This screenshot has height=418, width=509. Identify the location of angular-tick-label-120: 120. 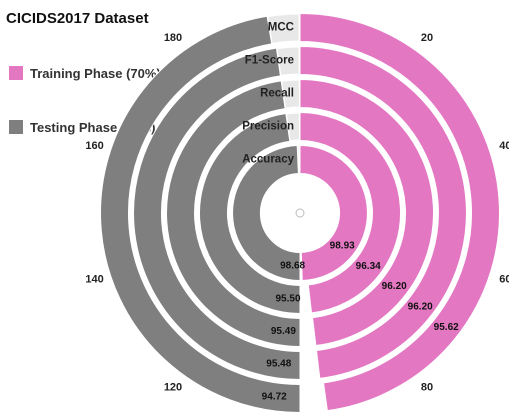
(173, 388).